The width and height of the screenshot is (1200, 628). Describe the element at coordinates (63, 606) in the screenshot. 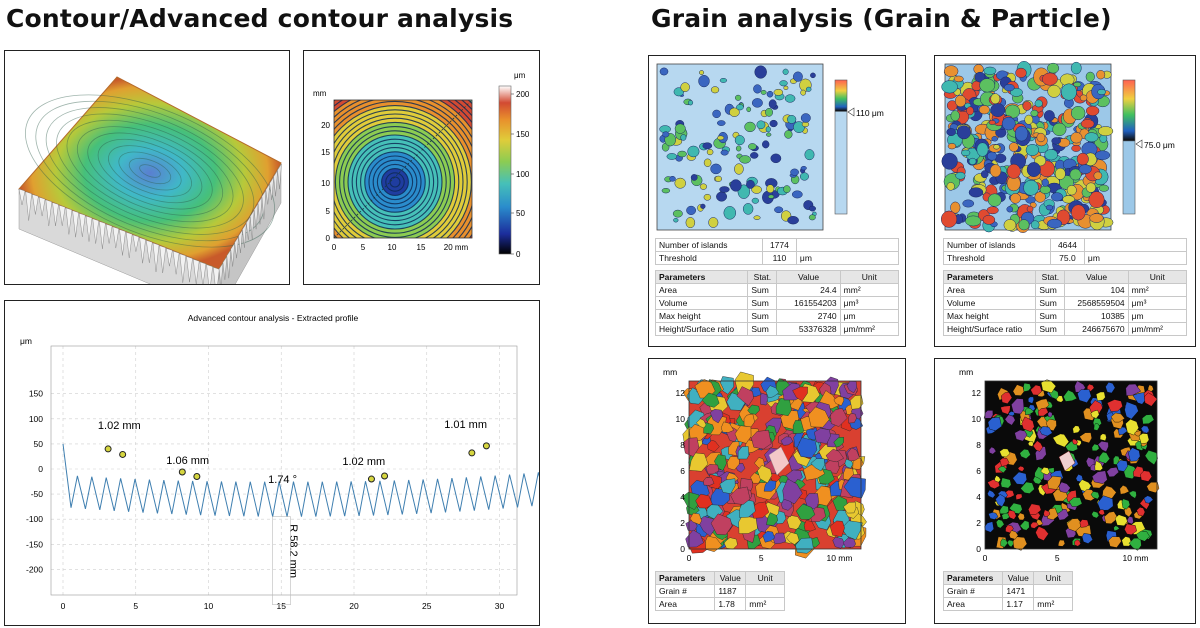

I see `profile-x-tick: 0` at that location.